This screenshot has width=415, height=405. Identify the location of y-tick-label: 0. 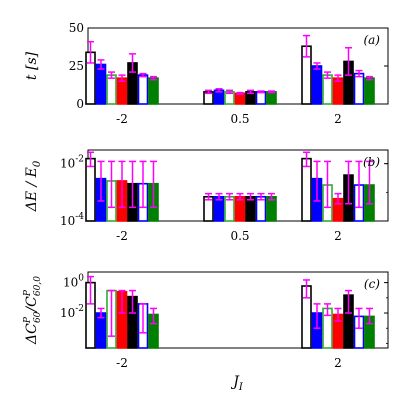
(80, 104).